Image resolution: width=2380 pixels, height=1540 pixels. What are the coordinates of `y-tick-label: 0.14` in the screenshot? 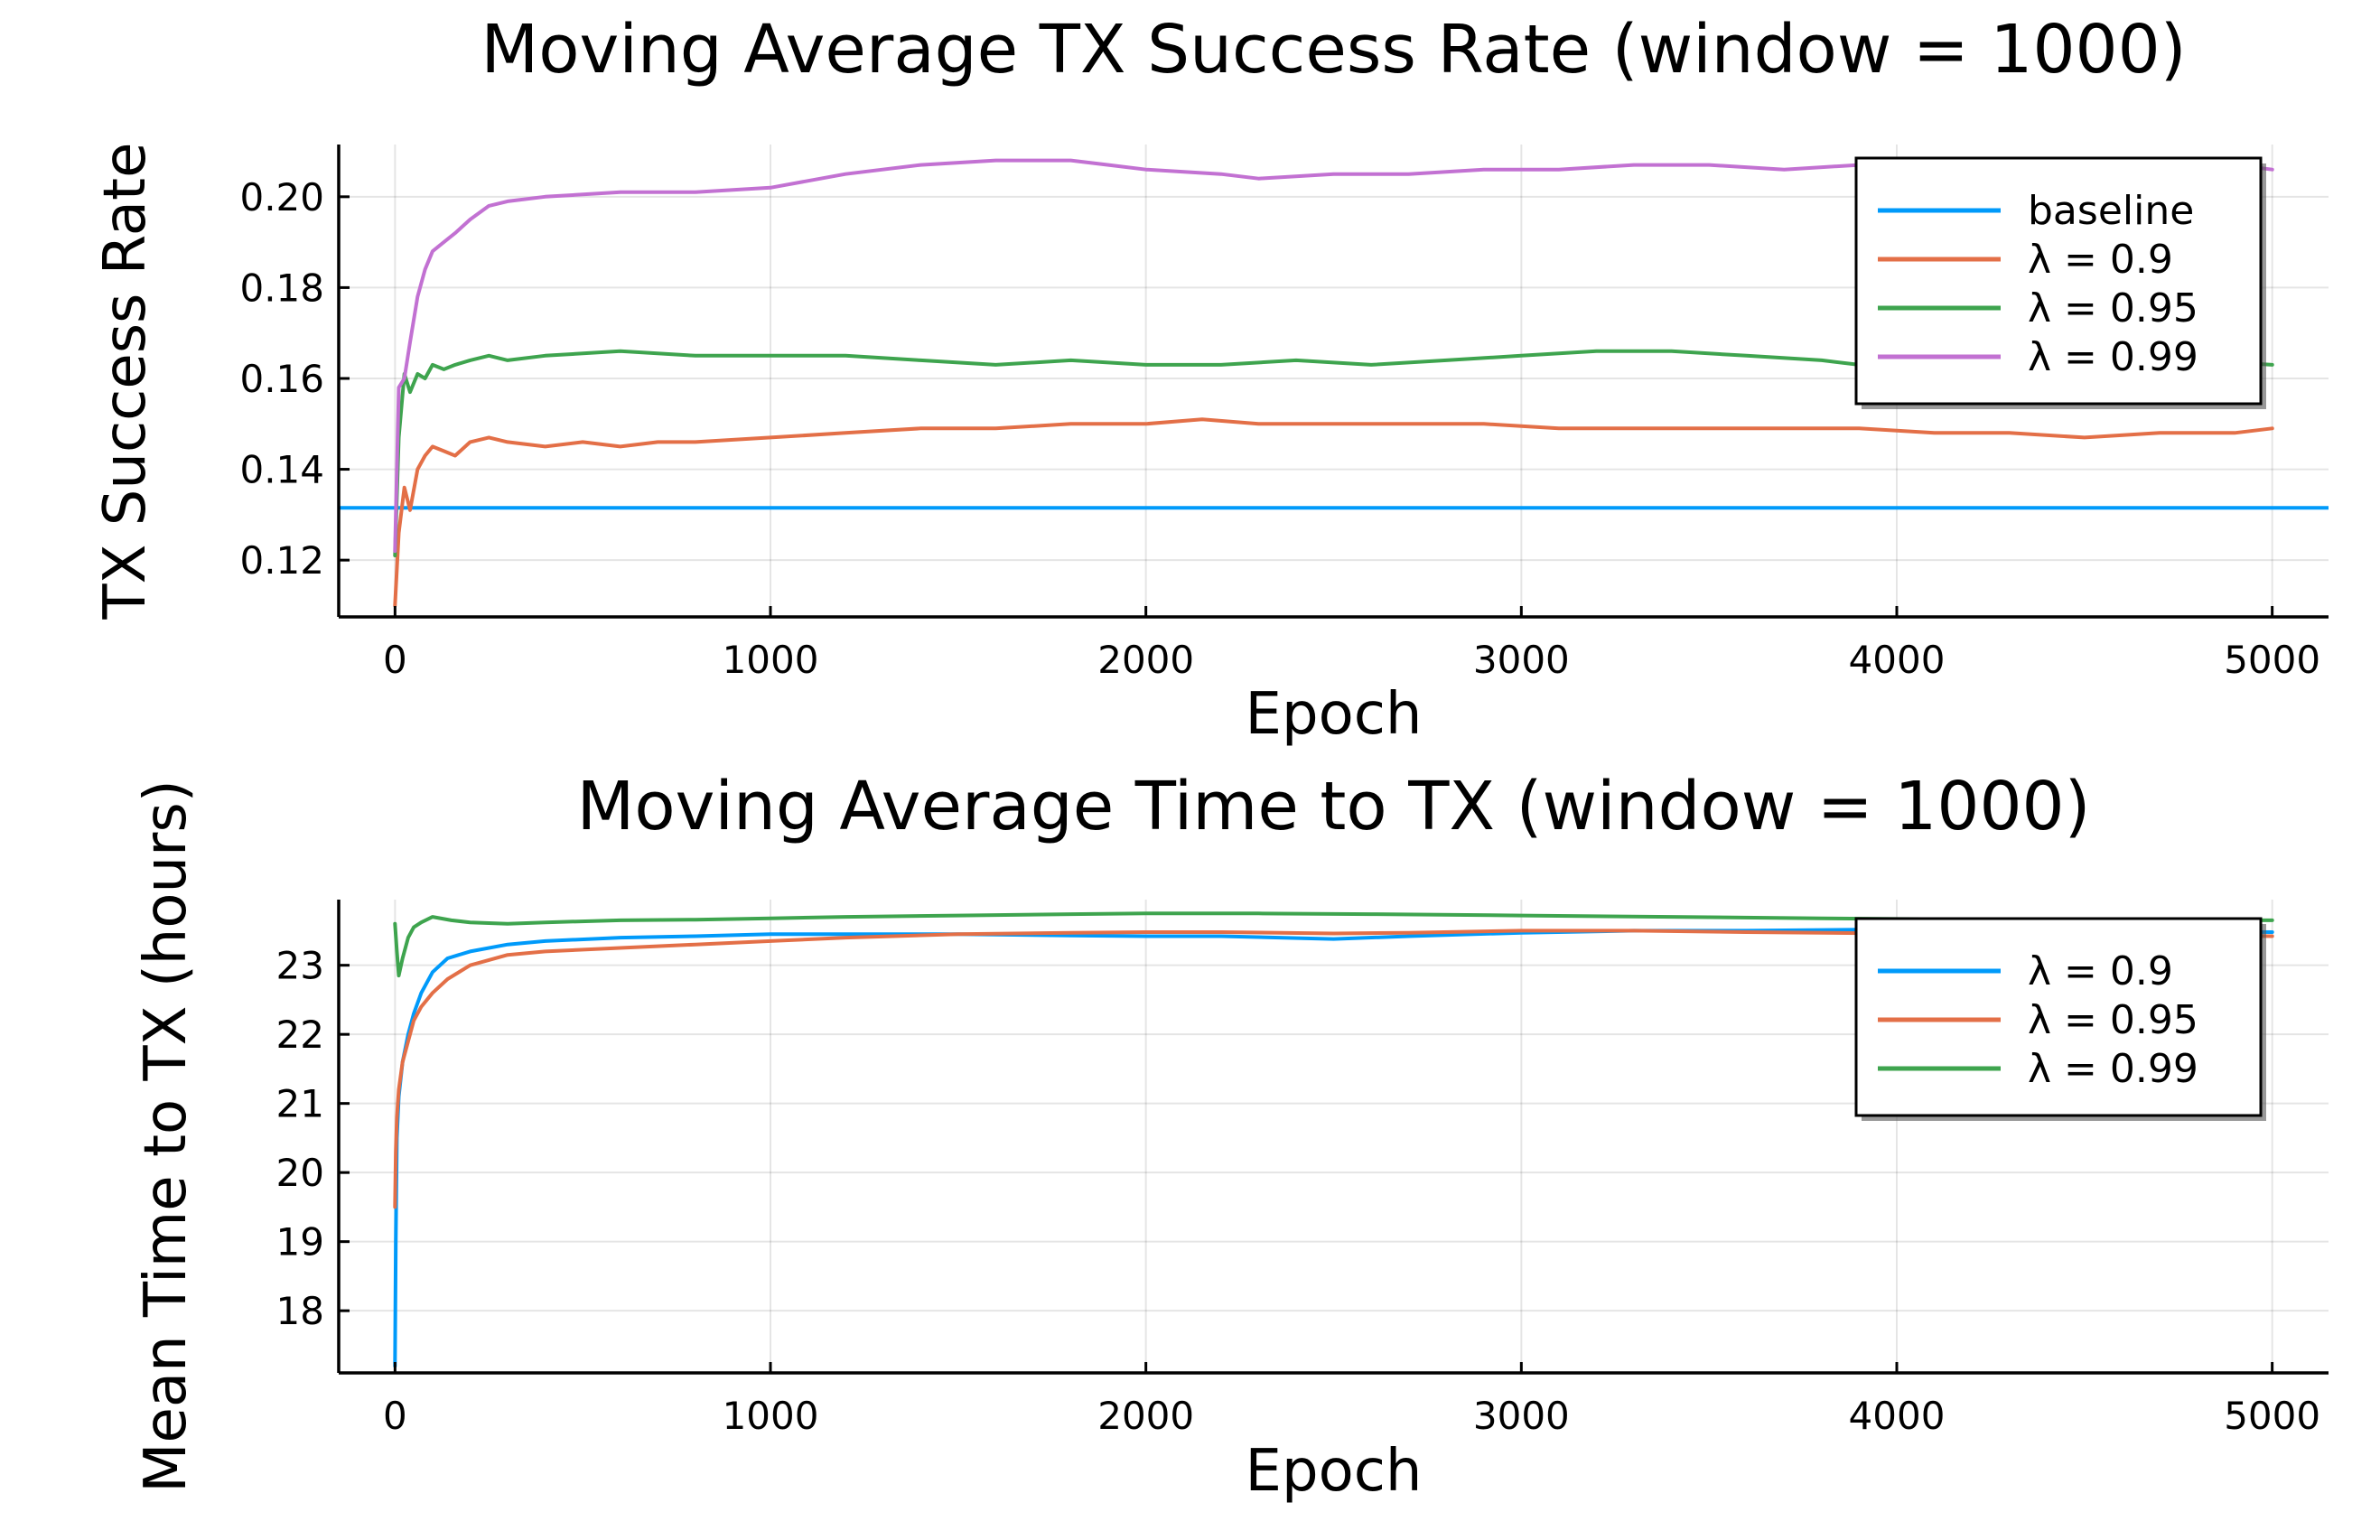 It's located at (281, 470).